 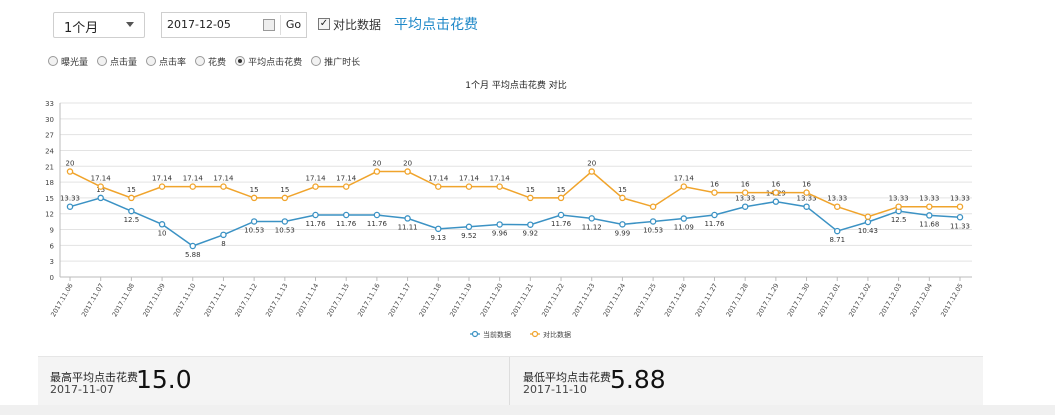 What do you see at coordinates (475, 334) in the screenshot?
I see `legend-marker` at bounding box center [475, 334].